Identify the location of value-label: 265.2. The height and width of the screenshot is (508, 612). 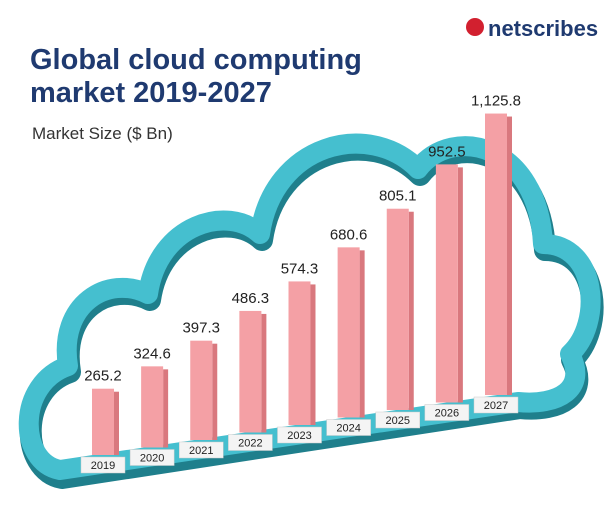
(103, 376).